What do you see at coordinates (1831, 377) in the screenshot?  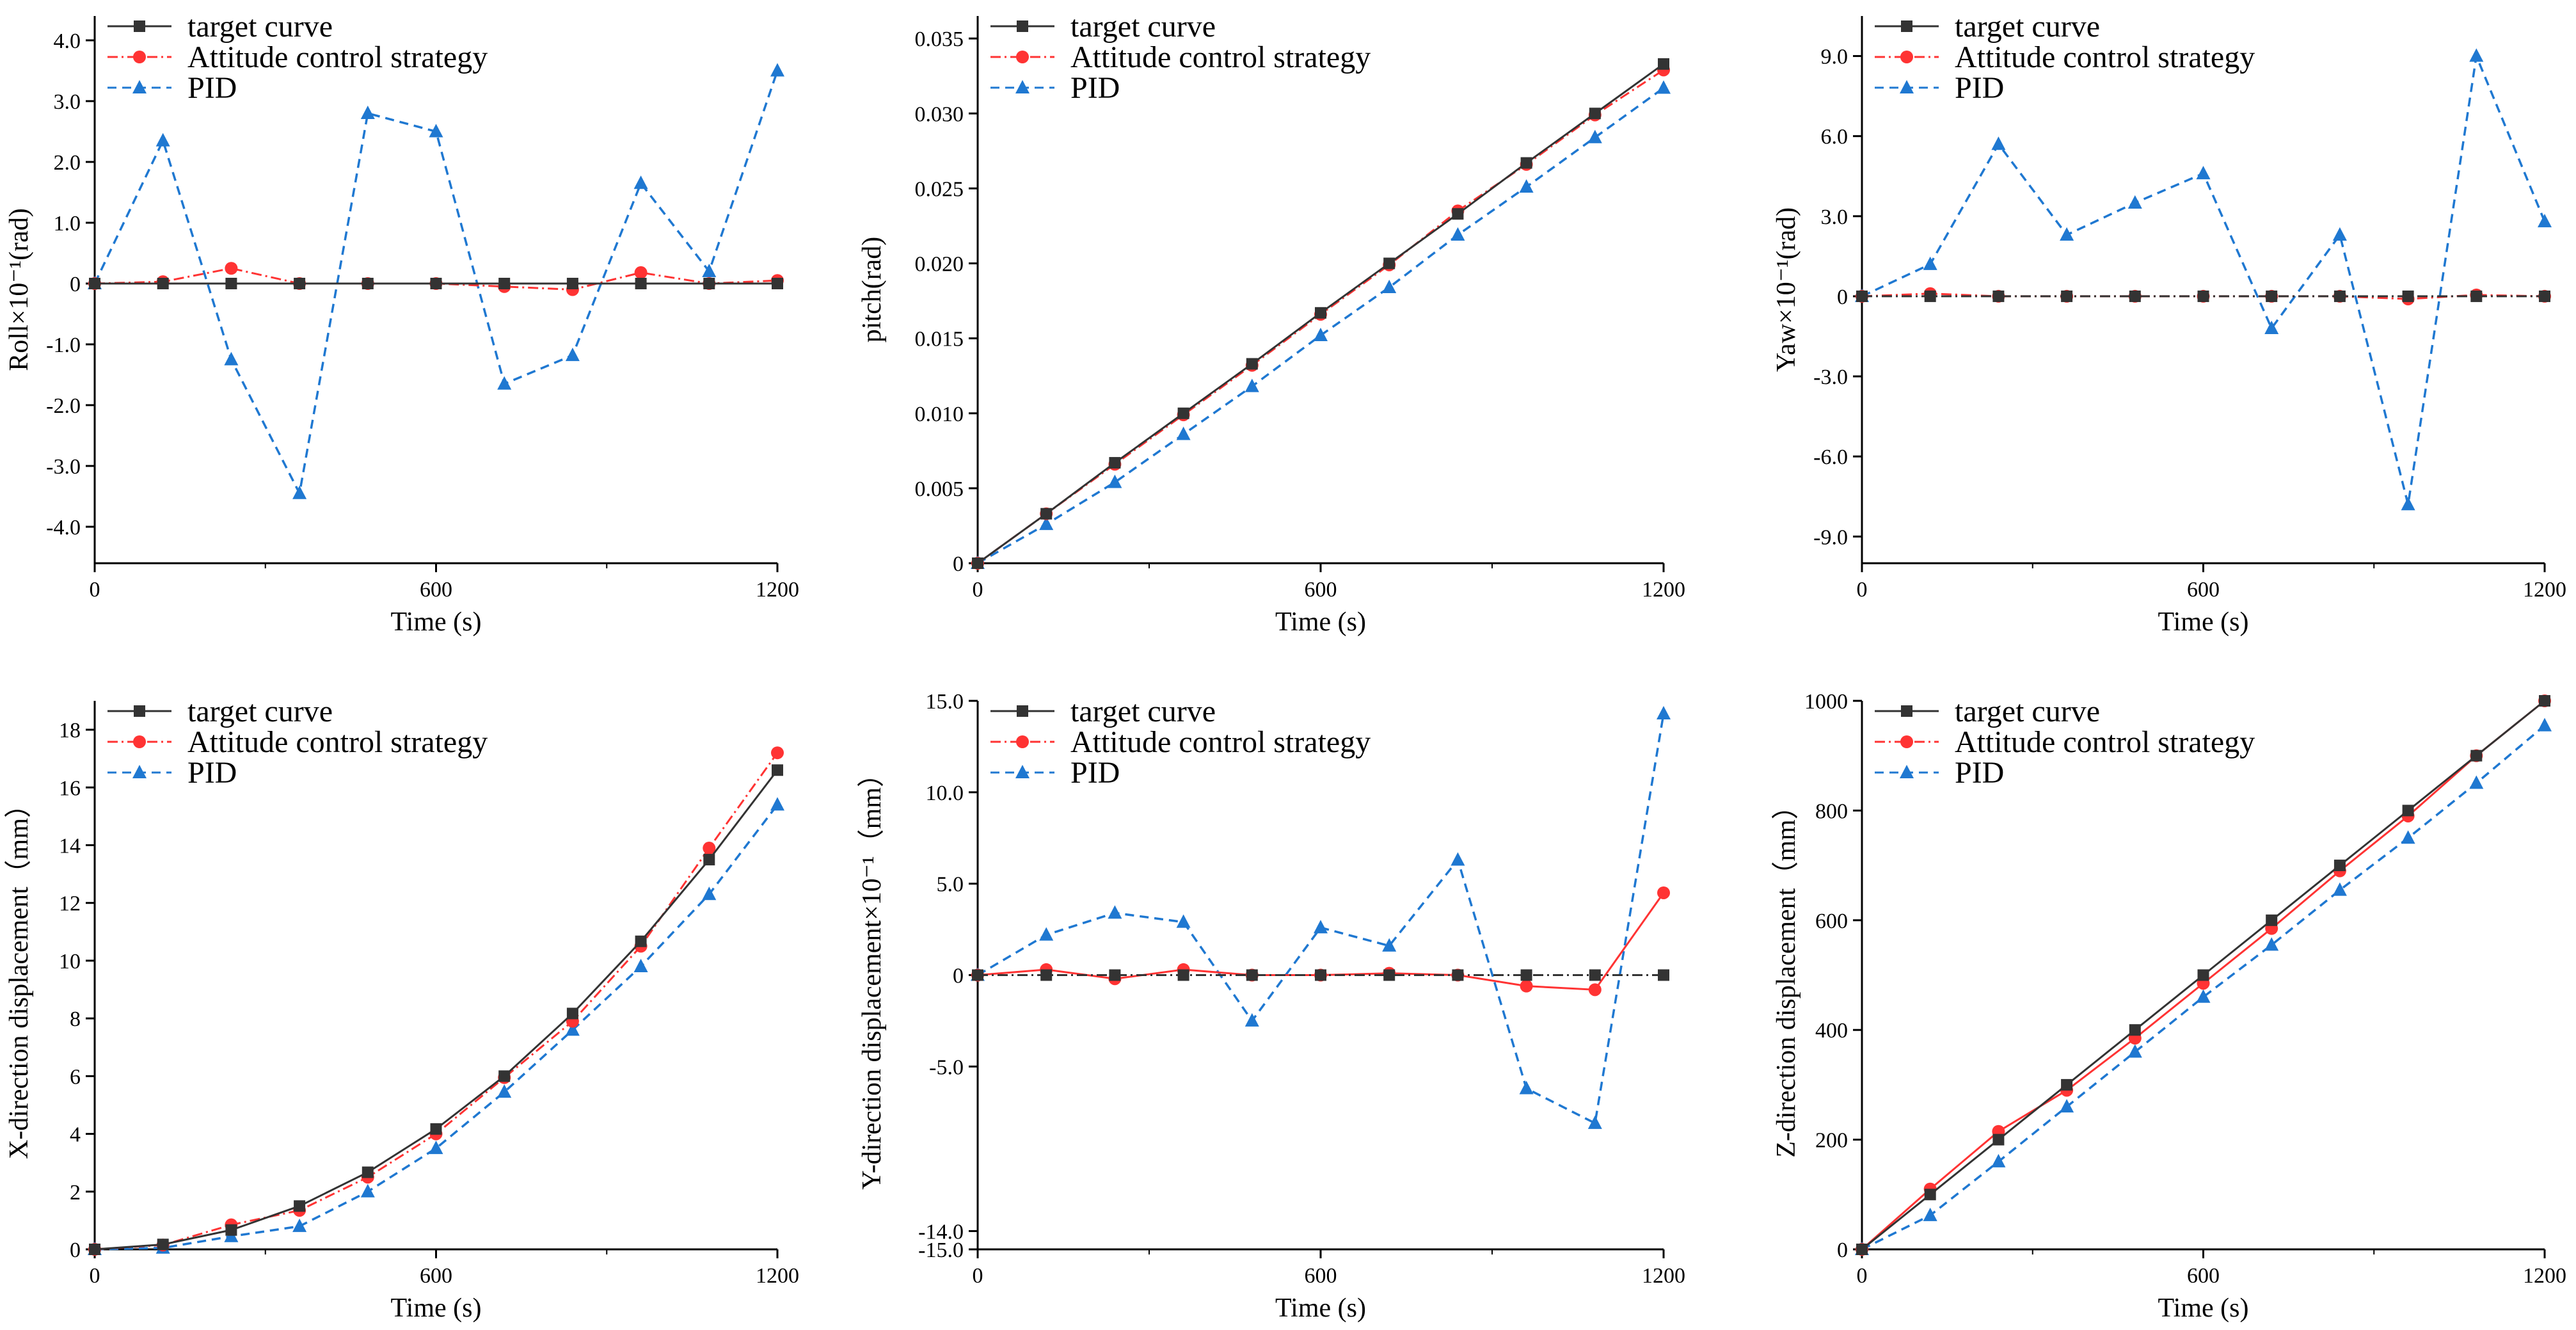 I see `y-tick-label: -3.0` at bounding box center [1831, 377].